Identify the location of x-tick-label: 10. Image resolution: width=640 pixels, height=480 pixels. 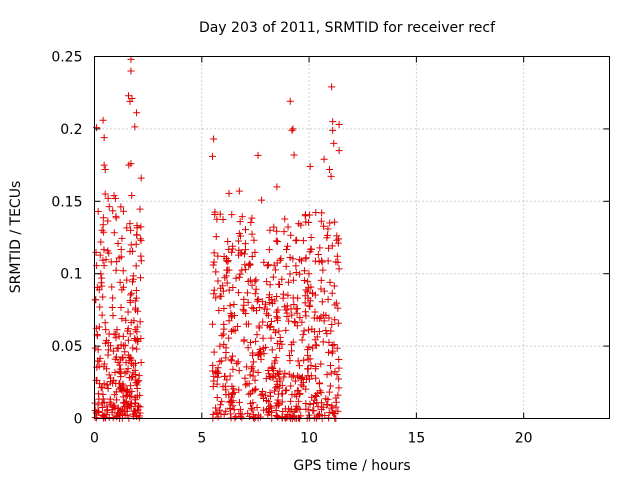
(309, 439).